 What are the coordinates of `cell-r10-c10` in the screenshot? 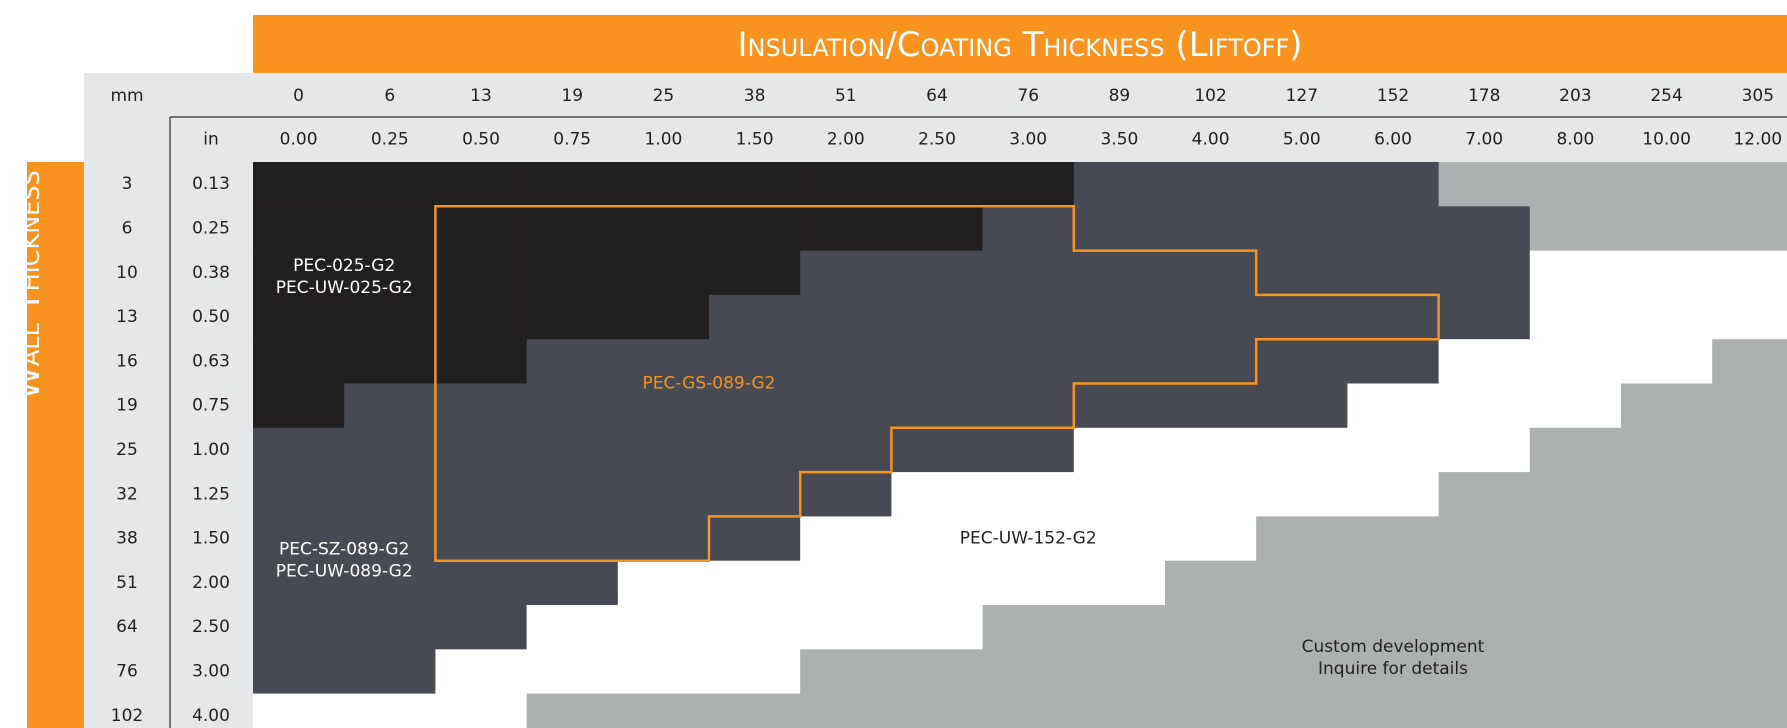 It's located at (1211, 627).